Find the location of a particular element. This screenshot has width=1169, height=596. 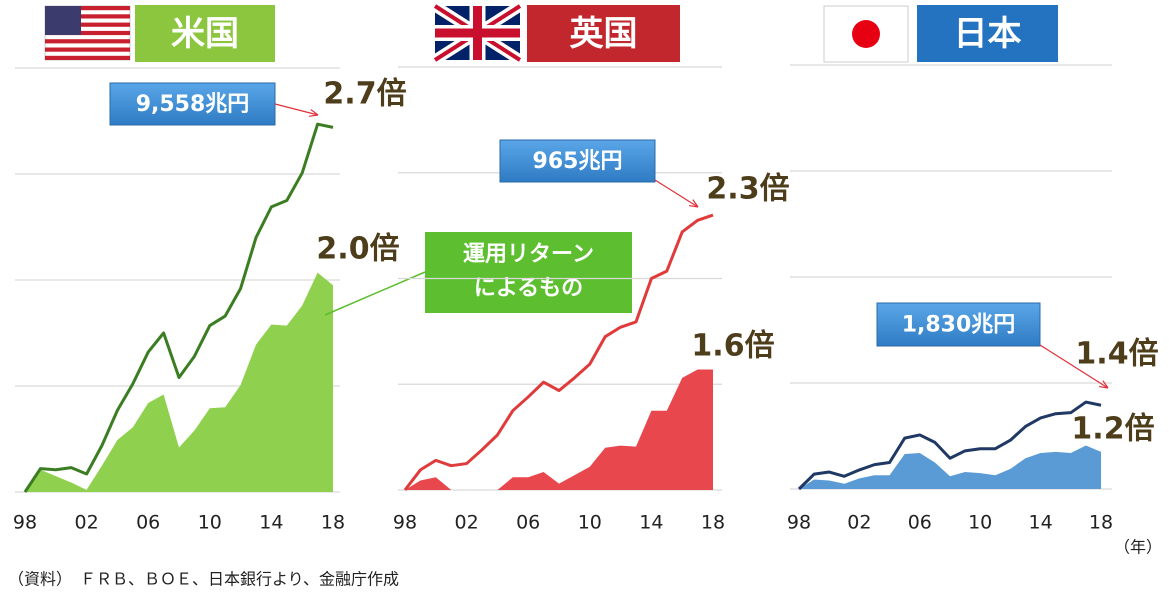

total-label: 9,558兆円 is located at coordinates (193, 104).